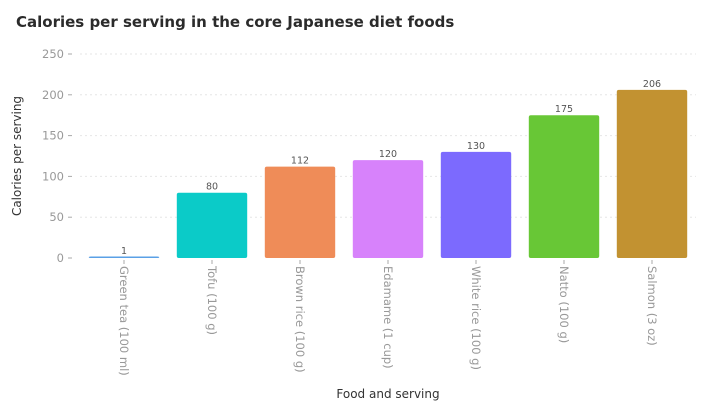  Describe the element at coordinates (60, 258) in the screenshot. I see `y-tick-label: 0` at that location.